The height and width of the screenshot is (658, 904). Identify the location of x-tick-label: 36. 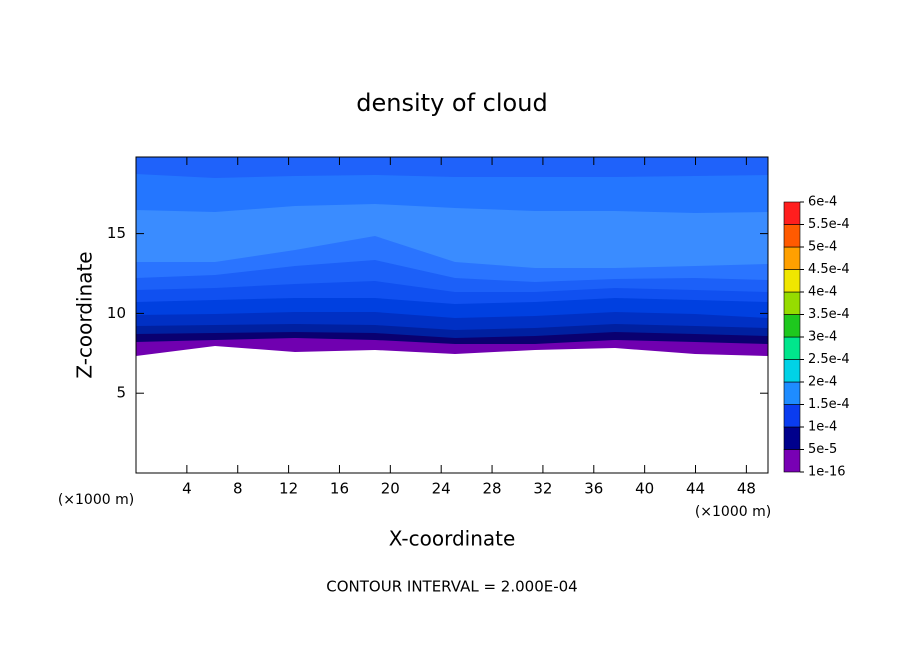
(593, 489).